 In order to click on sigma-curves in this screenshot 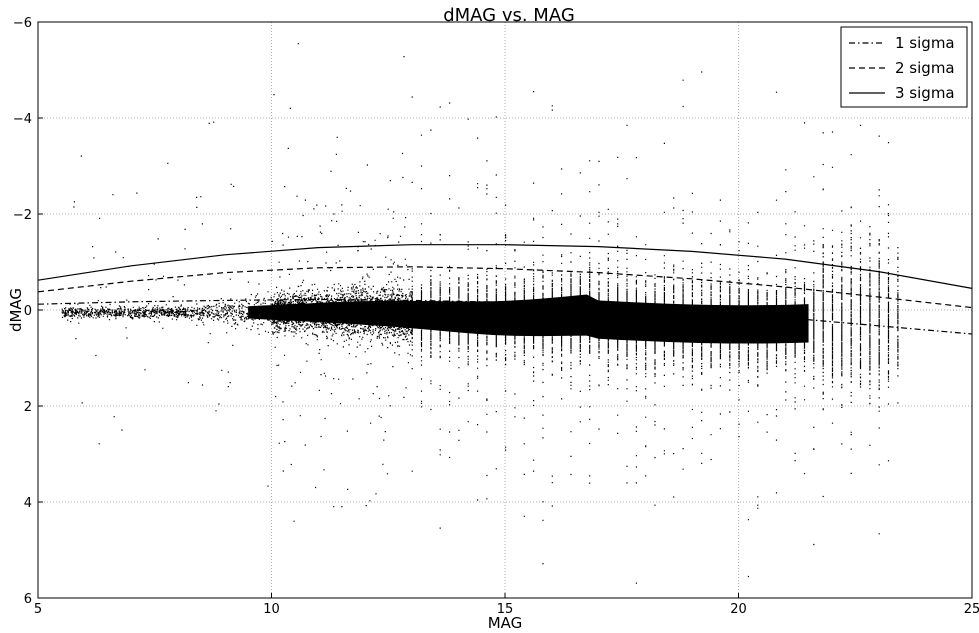, I will do `click(505, 289)`.